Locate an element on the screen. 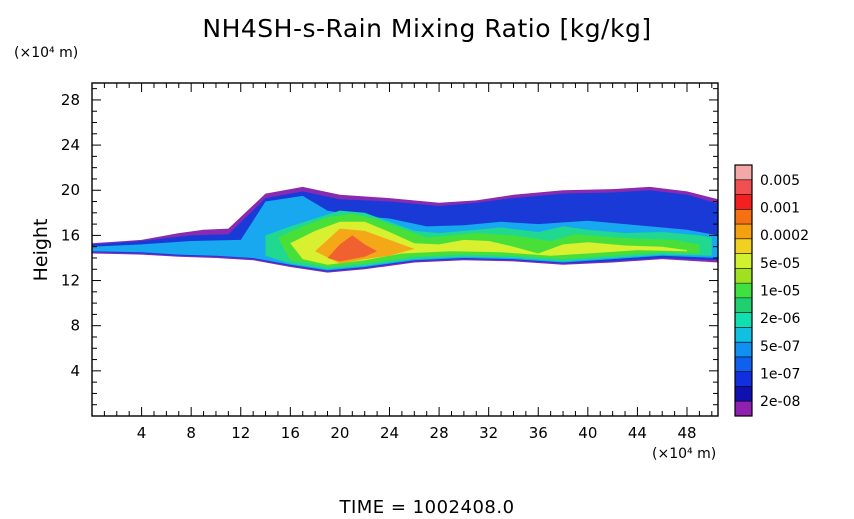 This screenshot has width=854, height=519. chart-title: NH4SH-s-Rain Mixing Ratio [kg/kg] is located at coordinates (427, 28).